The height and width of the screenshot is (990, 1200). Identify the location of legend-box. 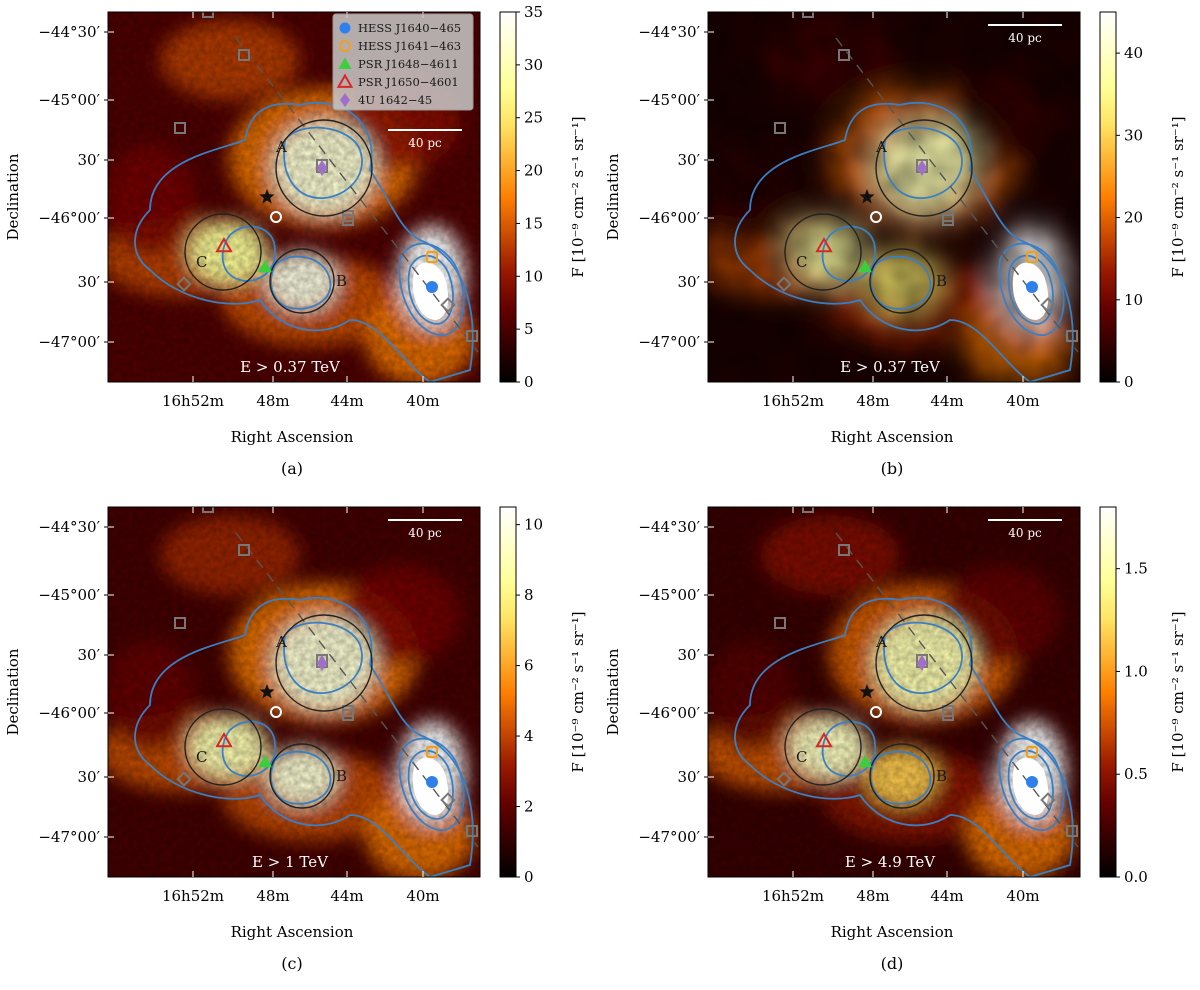
(403, 62).